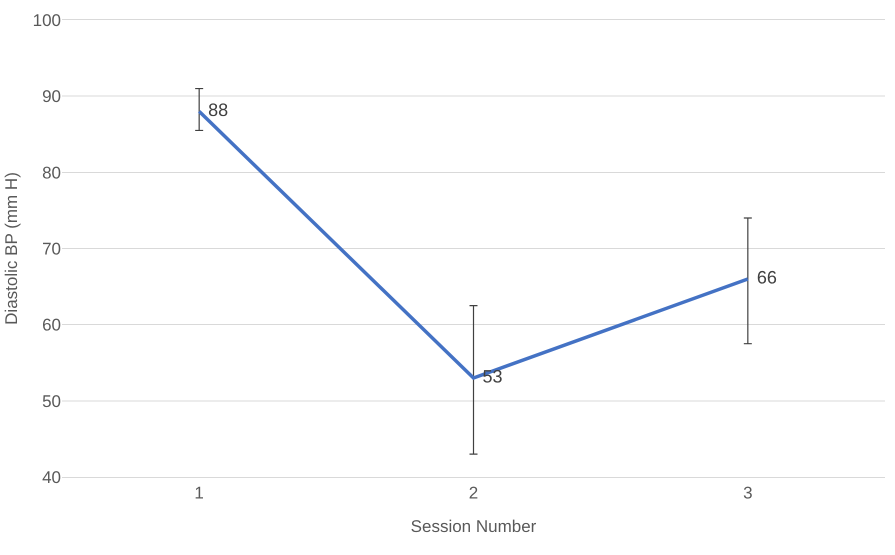 Image resolution: width=895 pixels, height=555 pixels. Describe the element at coordinates (762, 277) in the screenshot. I see `data-label: 66` at that location.